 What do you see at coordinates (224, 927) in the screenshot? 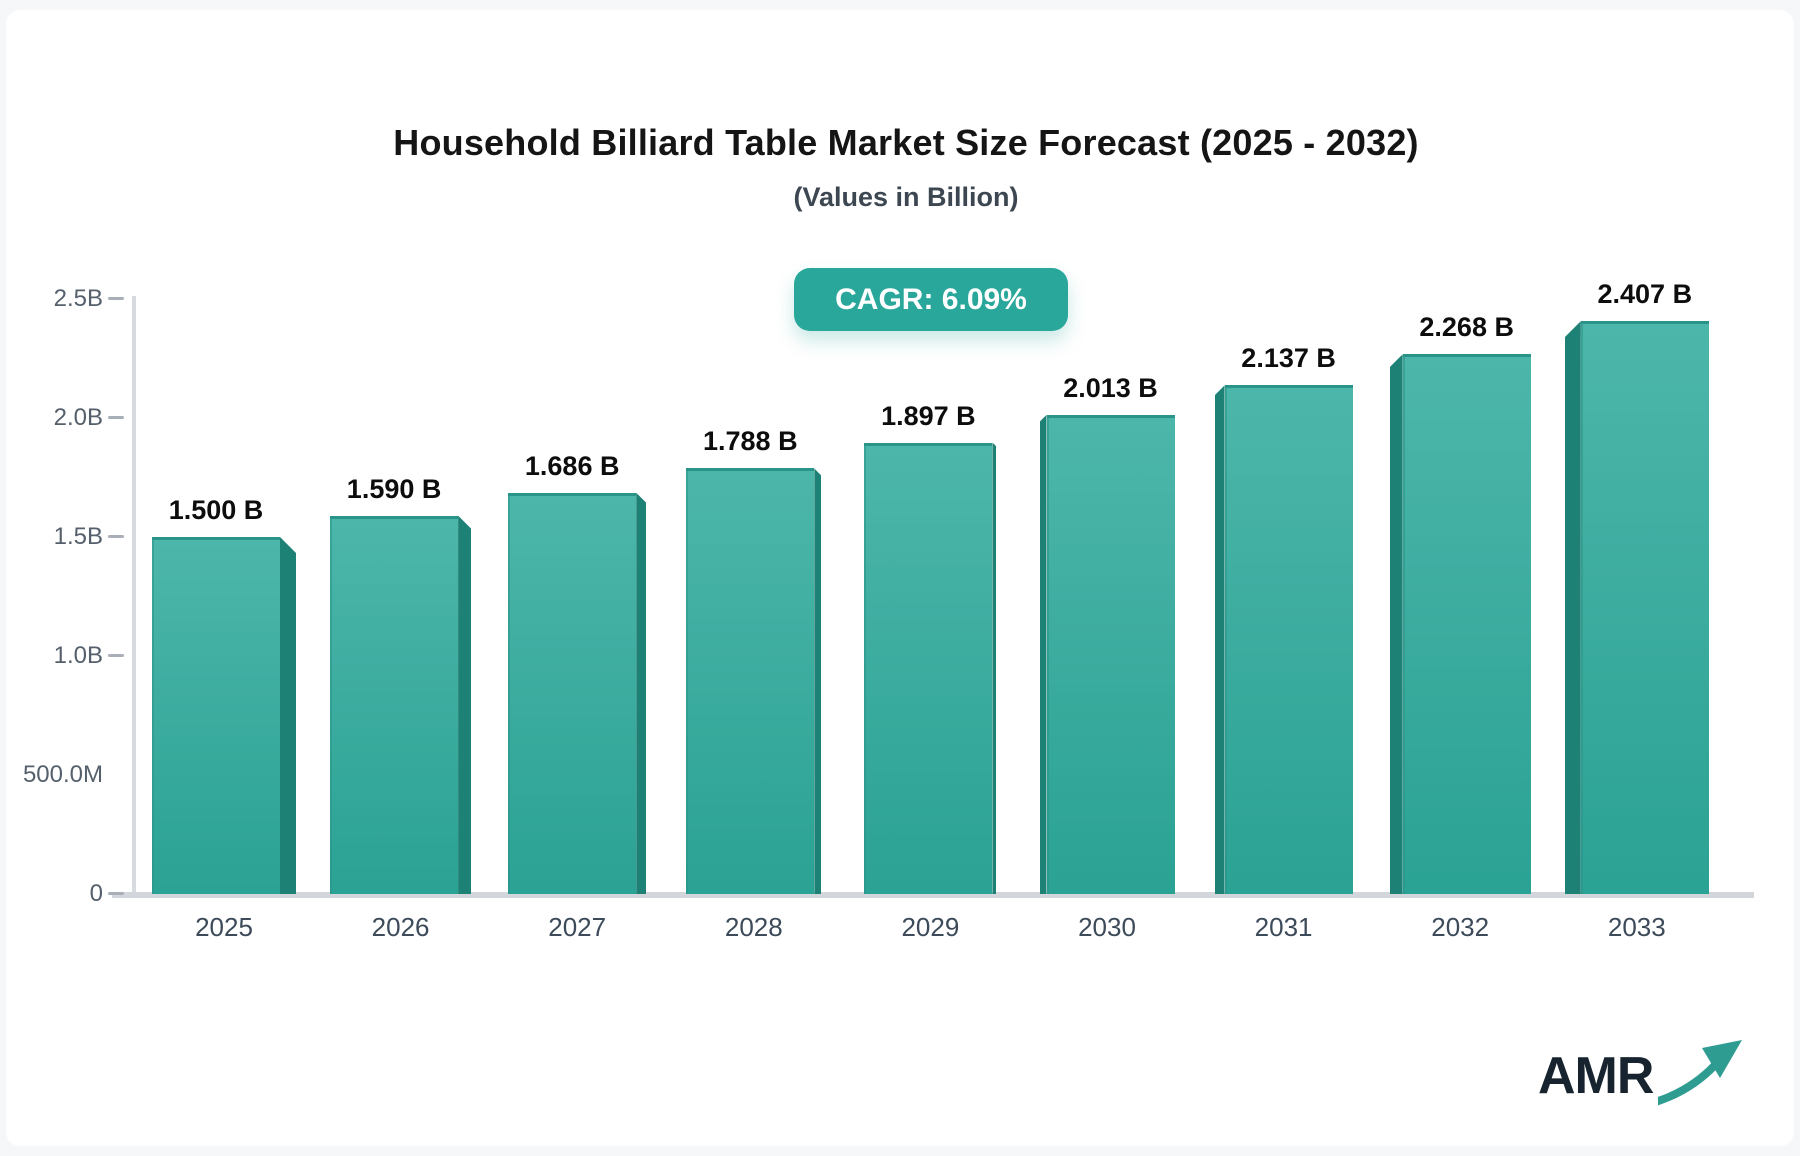
I see `x-tick-label: 2025` at bounding box center [224, 927].